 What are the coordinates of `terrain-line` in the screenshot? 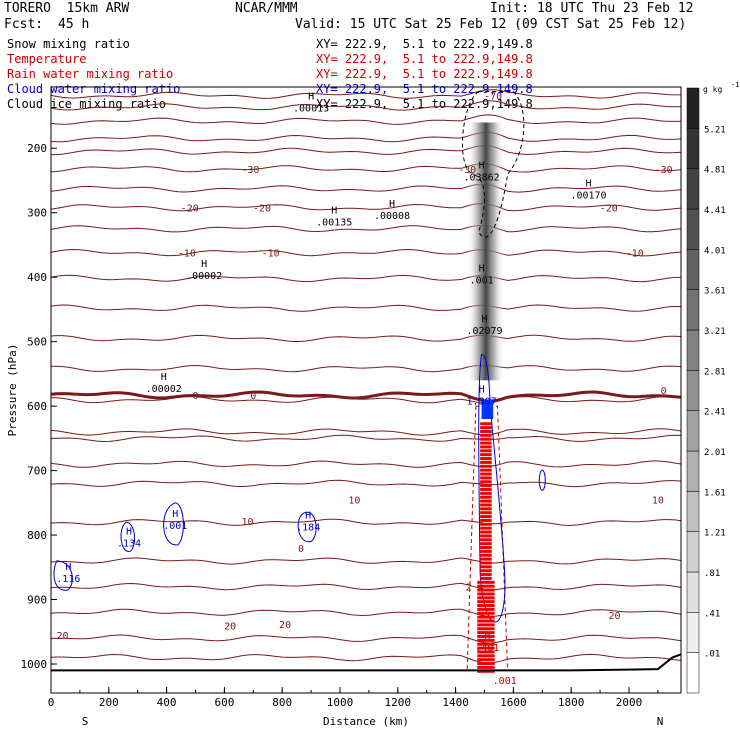 It's located at (366, 662).